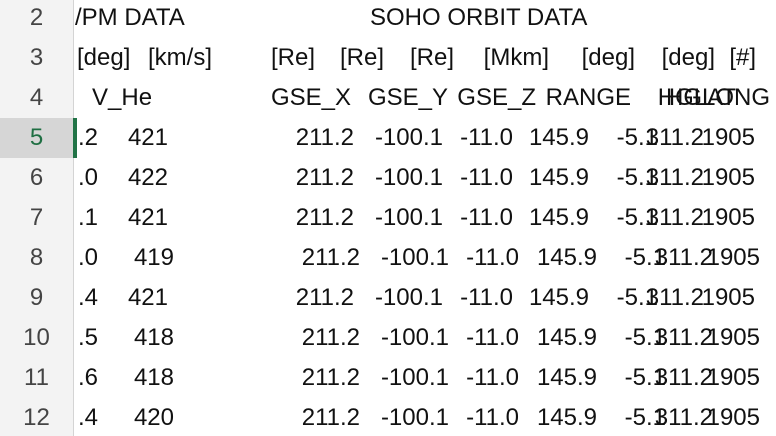  I want to click on cell-section-title-soho: SOHO ORBIT DATA, so click(479, 17).